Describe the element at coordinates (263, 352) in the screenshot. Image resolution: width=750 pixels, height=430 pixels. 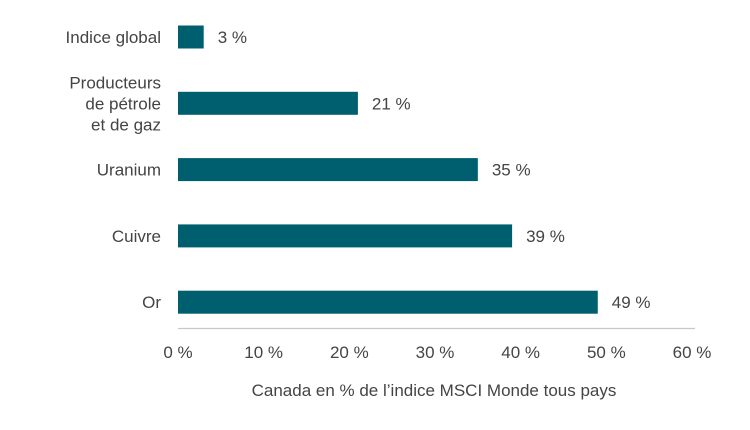
I see `x-tick-label: 10 %` at that location.